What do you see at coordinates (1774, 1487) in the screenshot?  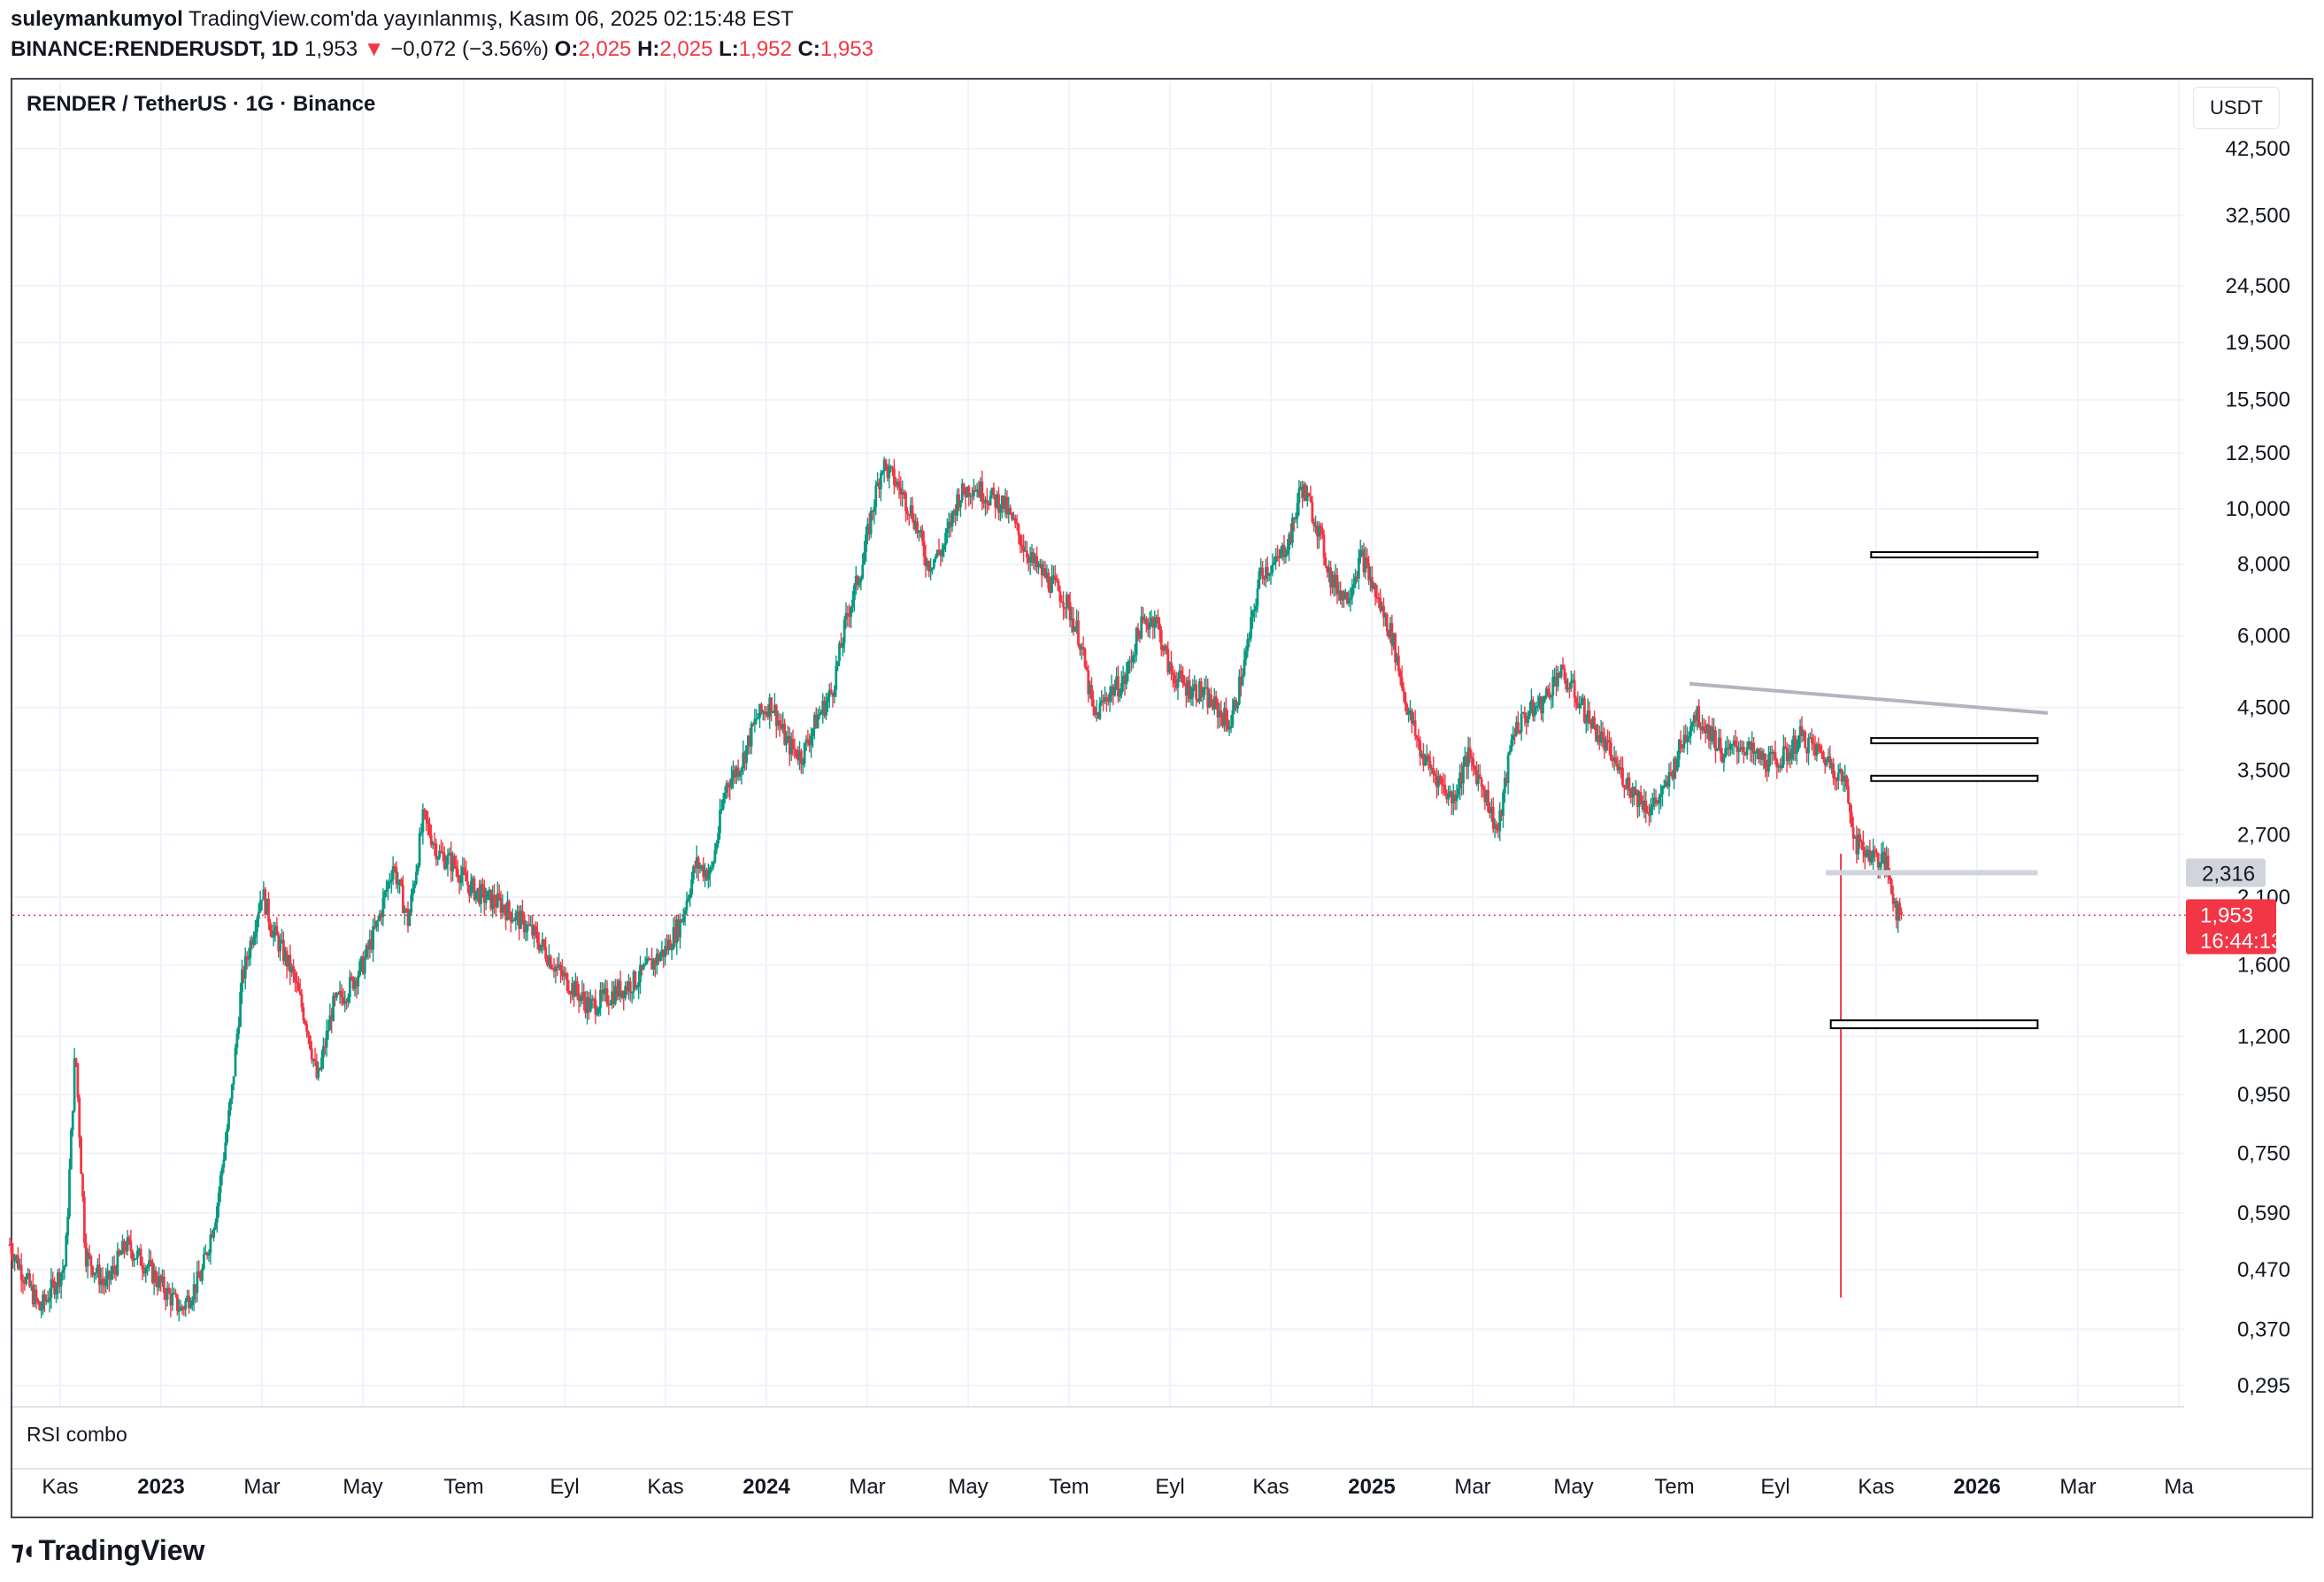 I see `x-tick-label: Eyl` at bounding box center [1774, 1487].